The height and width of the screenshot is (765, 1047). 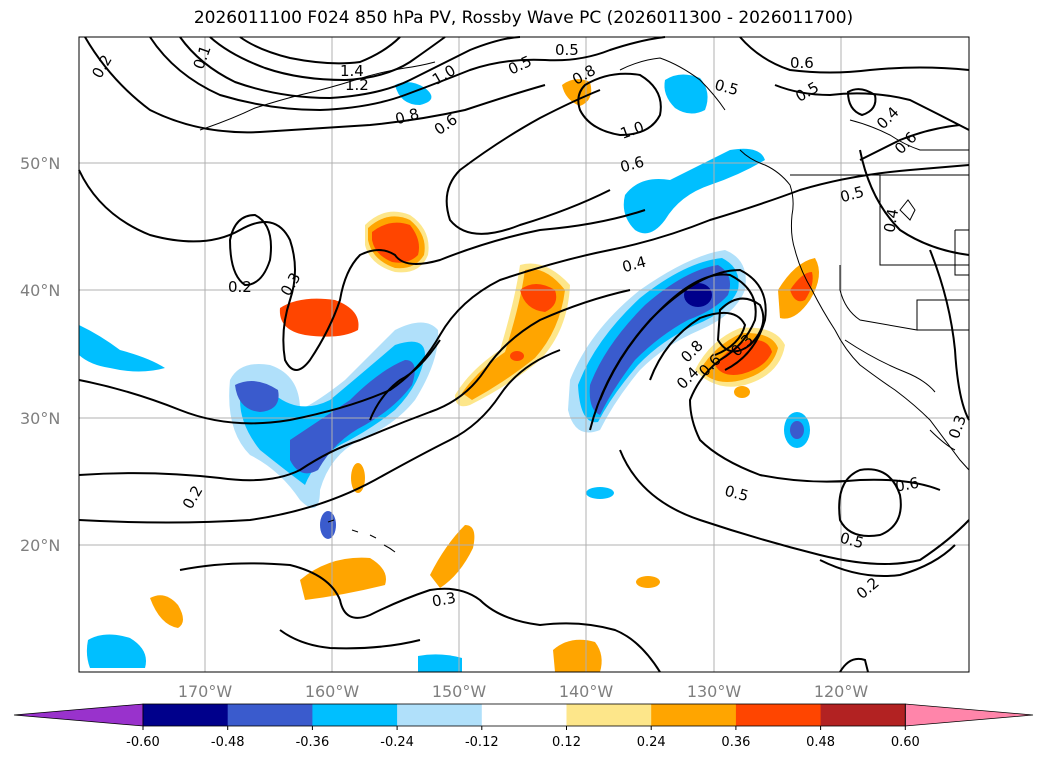 What do you see at coordinates (40, 545) in the screenshot?
I see `lat-label: 20°N` at bounding box center [40, 545].